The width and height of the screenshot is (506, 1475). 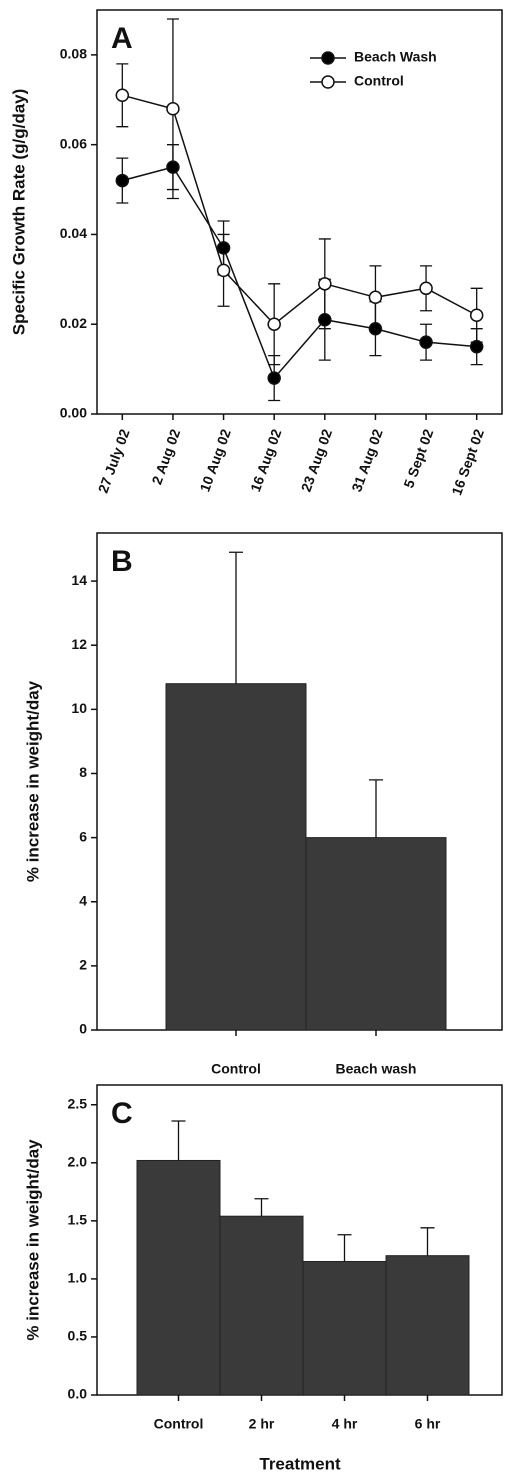 What do you see at coordinates (83, 1029) in the screenshot?
I see `y-tick-label: 0` at bounding box center [83, 1029].